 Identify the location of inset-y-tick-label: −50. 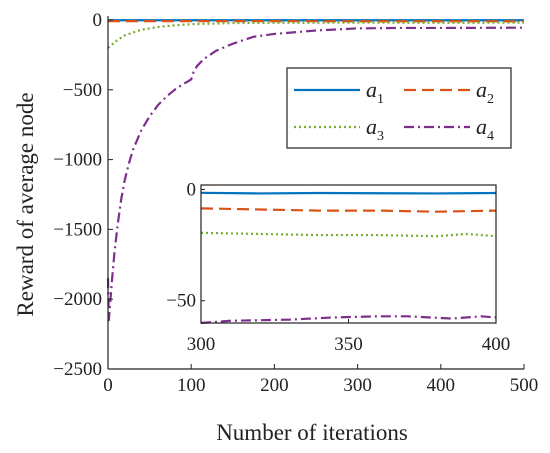
(181, 301).